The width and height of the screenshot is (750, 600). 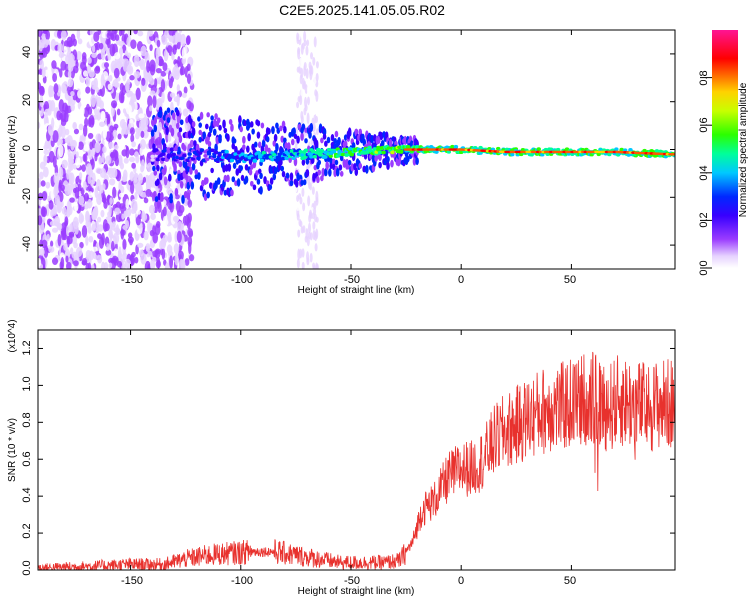 What do you see at coordinates (242, 581) in the screenshot?
I see `snr-xtick-label: -100` at bounding box center [242, 581].